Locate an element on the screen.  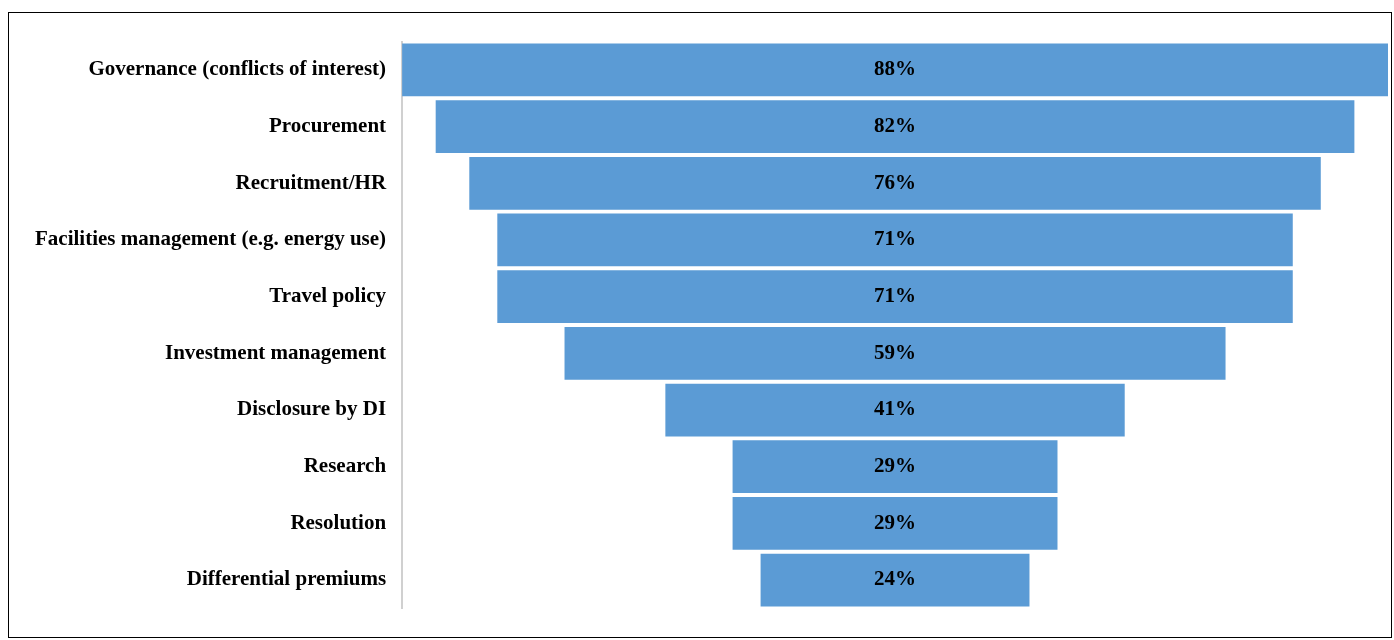
category-label: Travel policy is located at coordinates (328, 295).